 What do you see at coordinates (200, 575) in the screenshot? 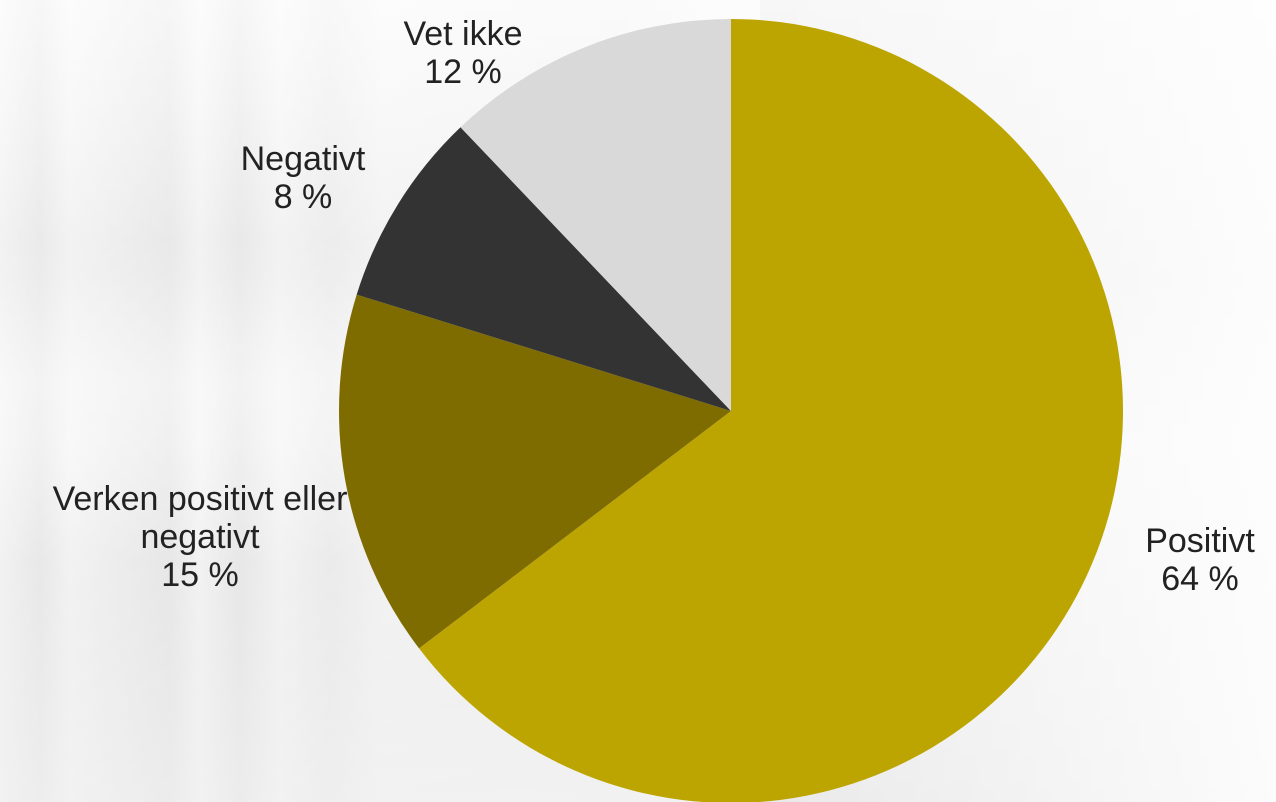
I see `slice-value-label: 15 %` at bounding box center [200, 575].